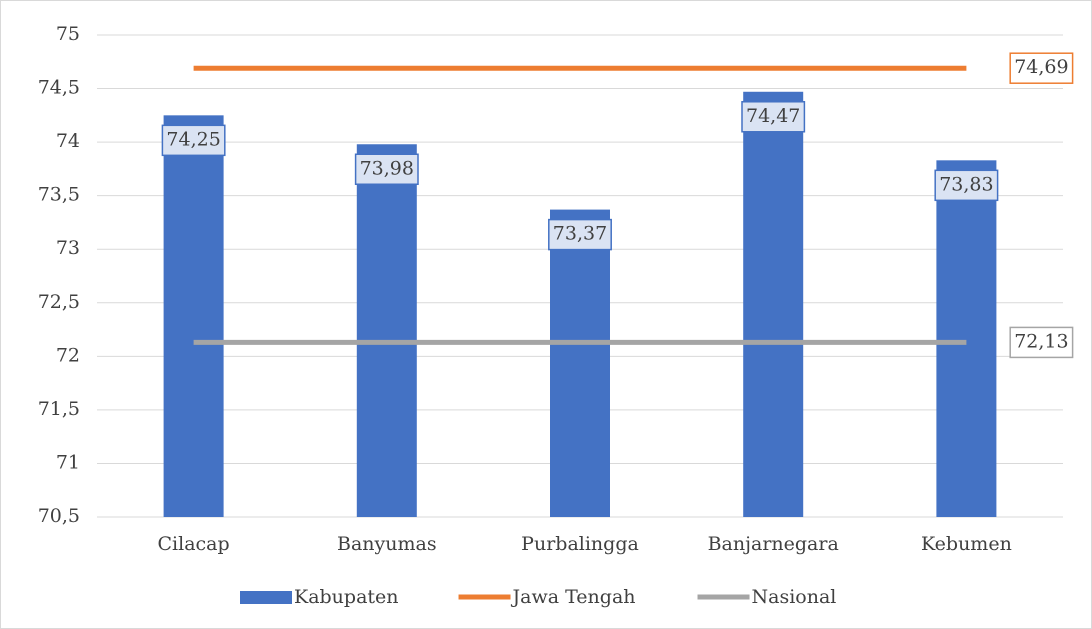 This screenshot has width=1092, height=629. Describe the element at coordinates (68, 355) in the screenshot. I see `y-tick-label: 72` at that location.